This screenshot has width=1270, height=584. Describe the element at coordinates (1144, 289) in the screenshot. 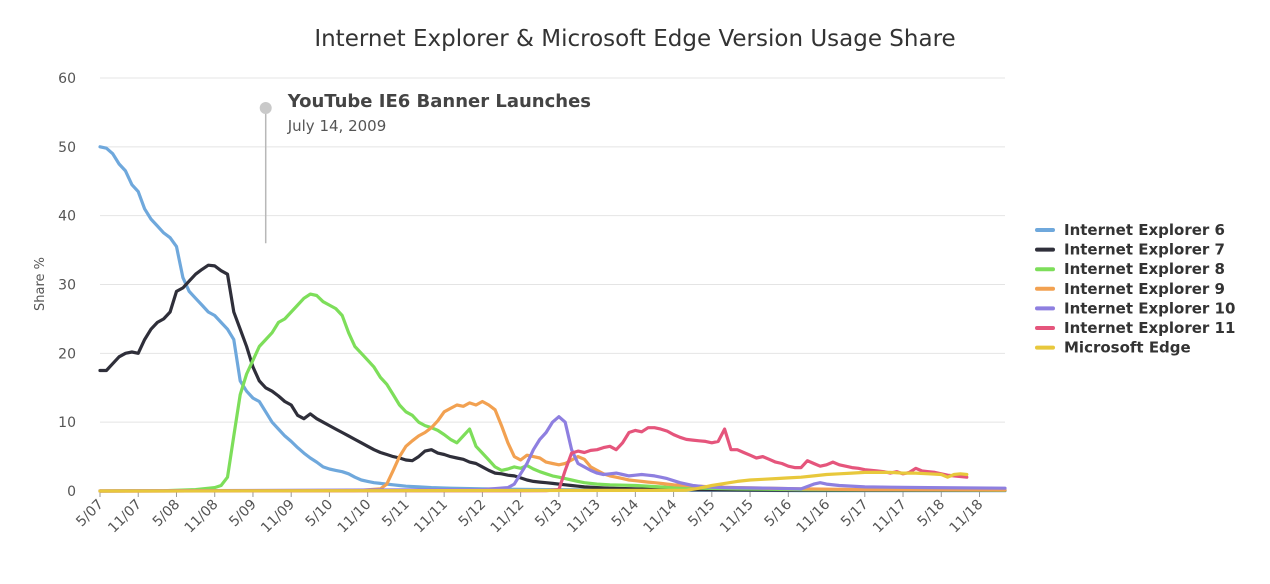

I see `legend-label: Internet Explorer 9` at that location.